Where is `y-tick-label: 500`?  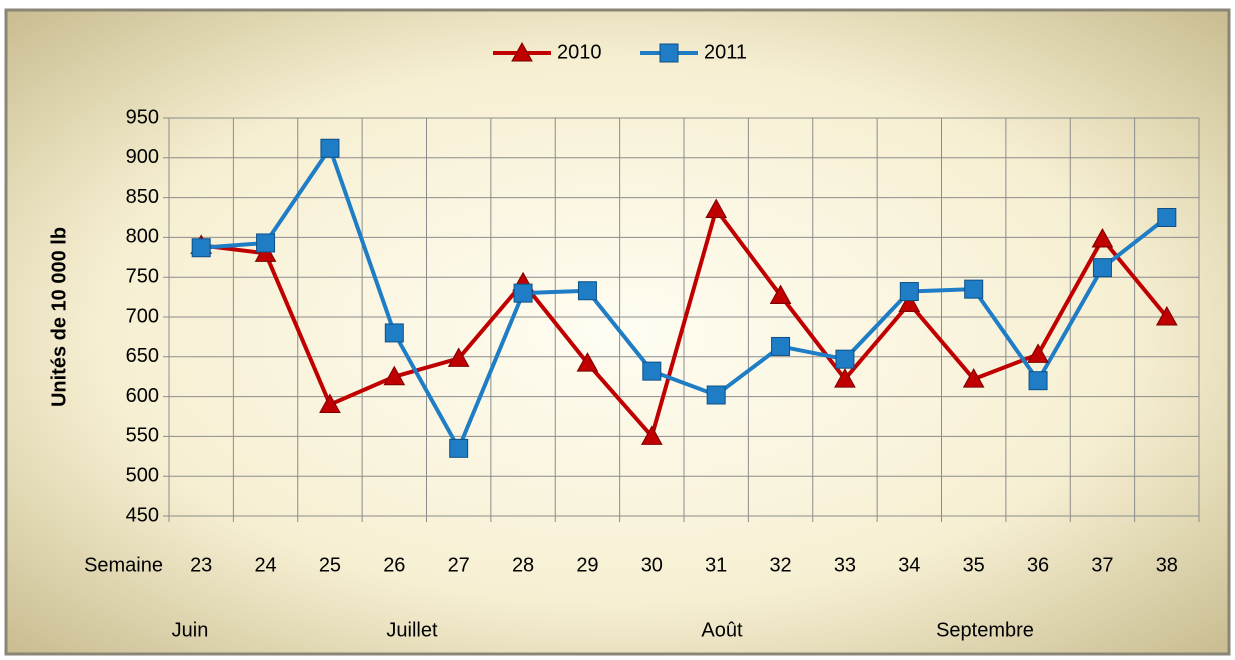 y-tick-label: 500 is located at coordinates (142, 475).